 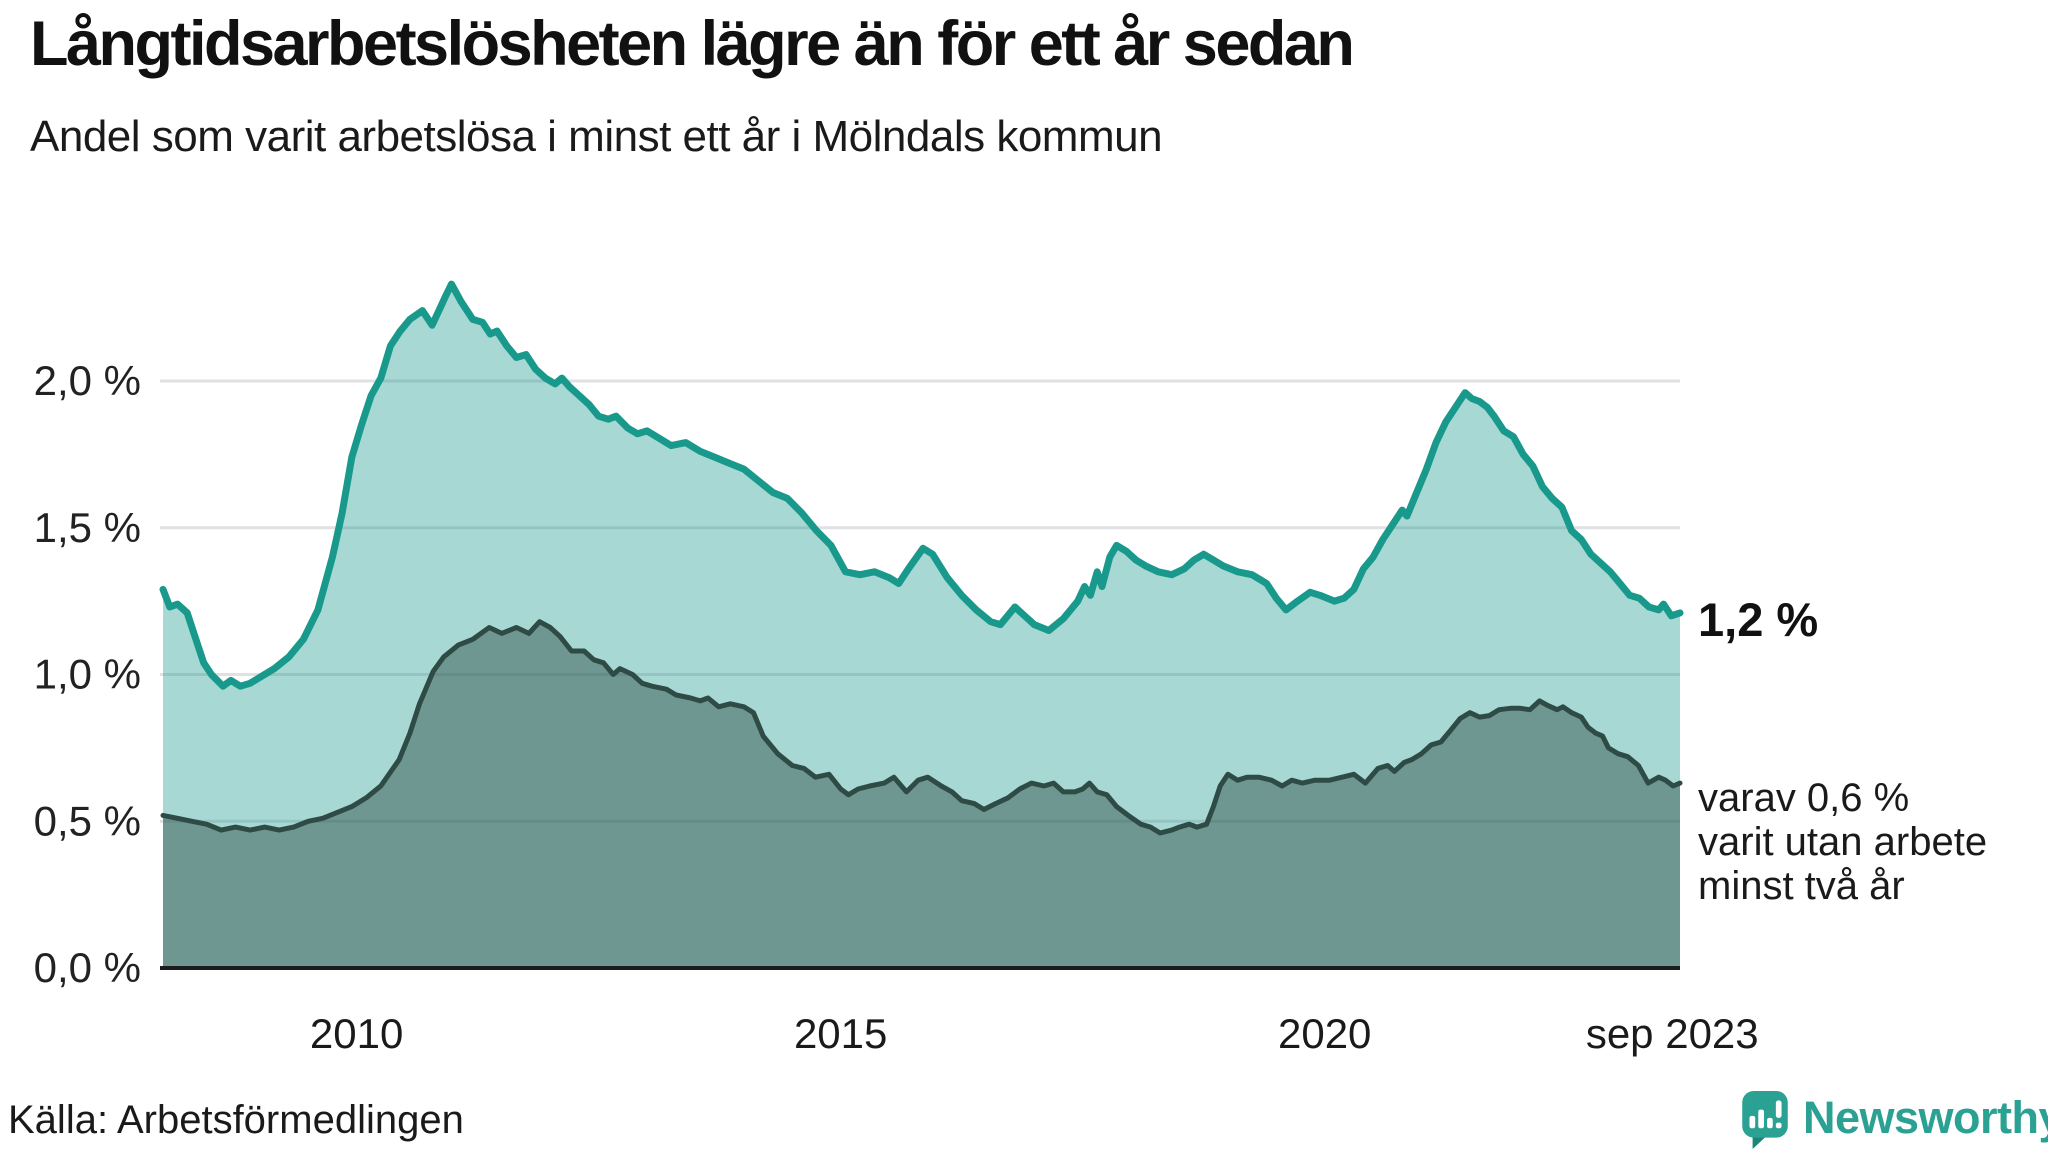 What do you see at coordinates (87, 820) in the screenshot?
I see `y-tick-label: 0,5 %` at bounding box center [87, 820].